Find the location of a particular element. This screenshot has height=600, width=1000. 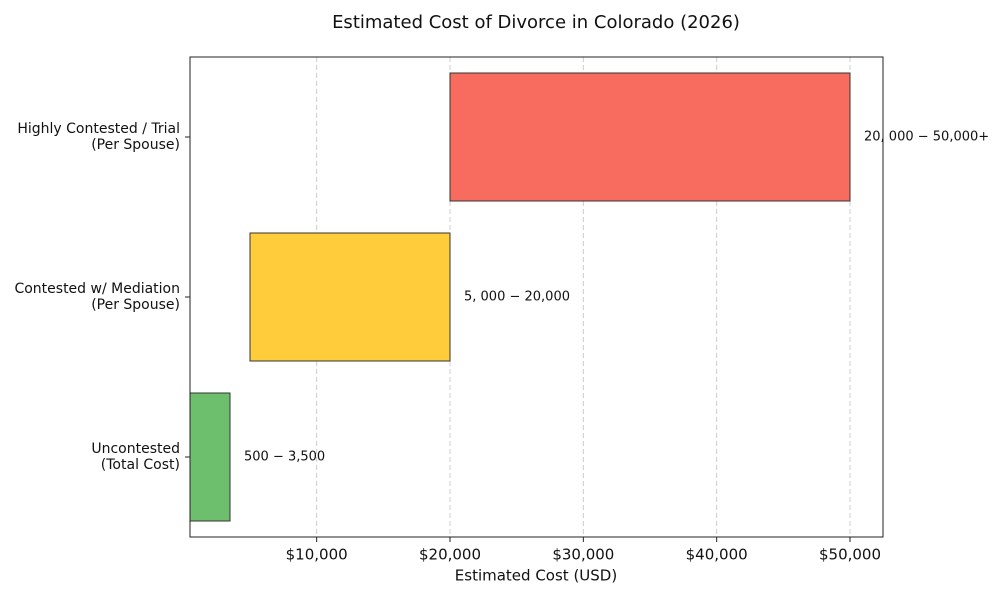

x-tick-label: $50,000 is located at coordinates (850, 555).